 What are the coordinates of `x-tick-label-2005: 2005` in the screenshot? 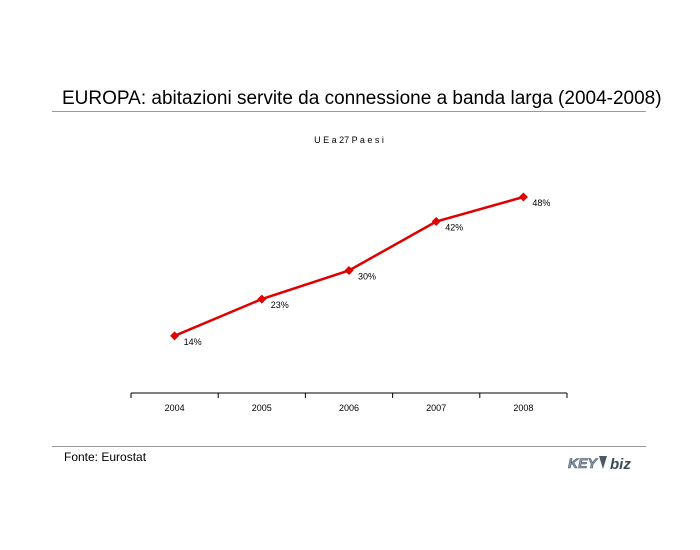 It's located at (262, 408).